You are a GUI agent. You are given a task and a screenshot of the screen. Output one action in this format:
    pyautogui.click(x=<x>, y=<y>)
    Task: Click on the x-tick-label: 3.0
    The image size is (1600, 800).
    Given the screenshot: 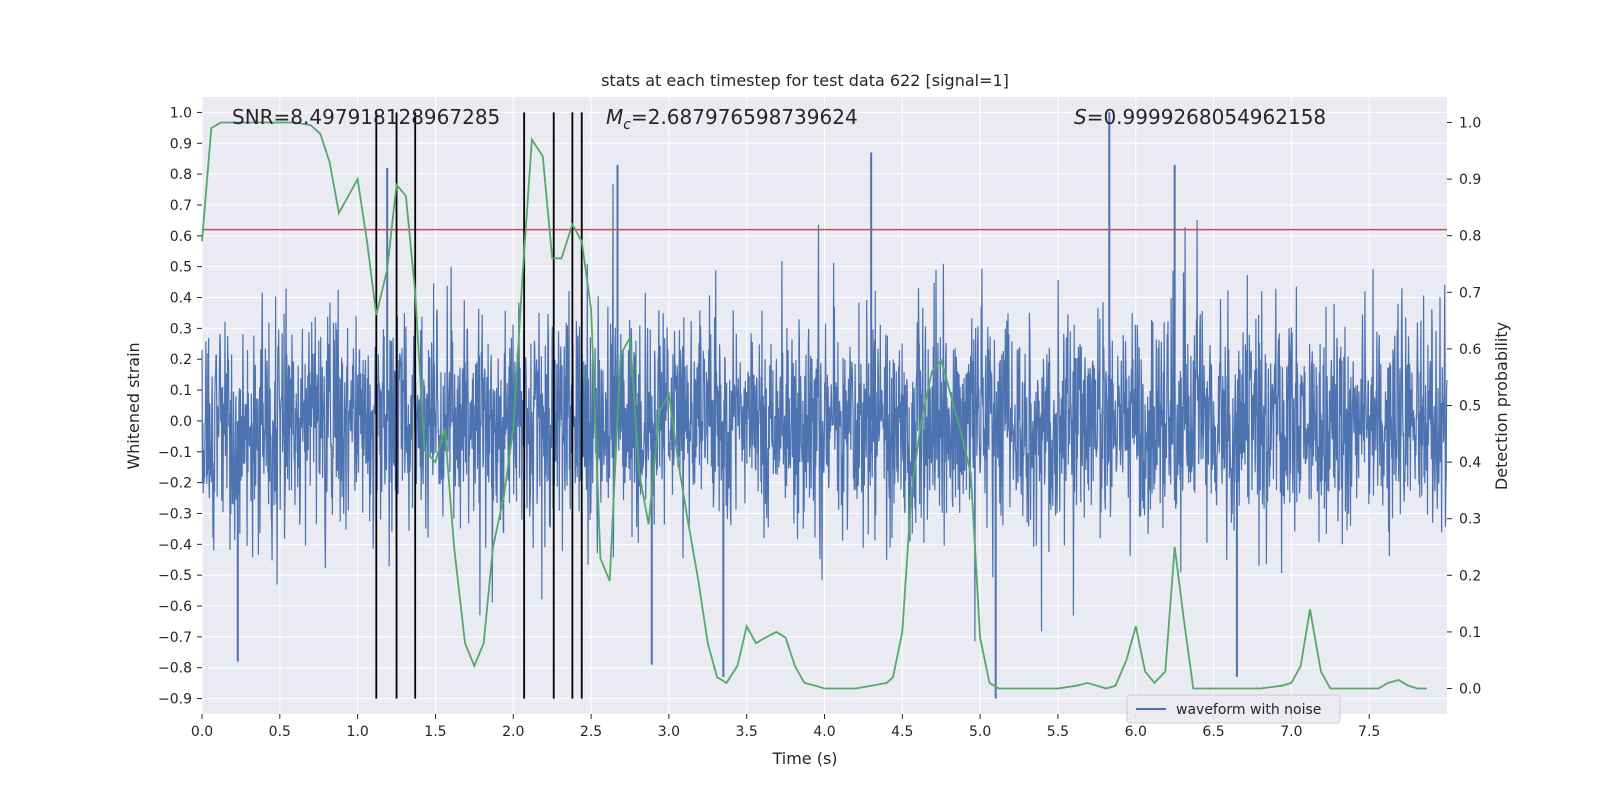 What is the action you would take?
    pyautogui.click(x=669, y=732)
    